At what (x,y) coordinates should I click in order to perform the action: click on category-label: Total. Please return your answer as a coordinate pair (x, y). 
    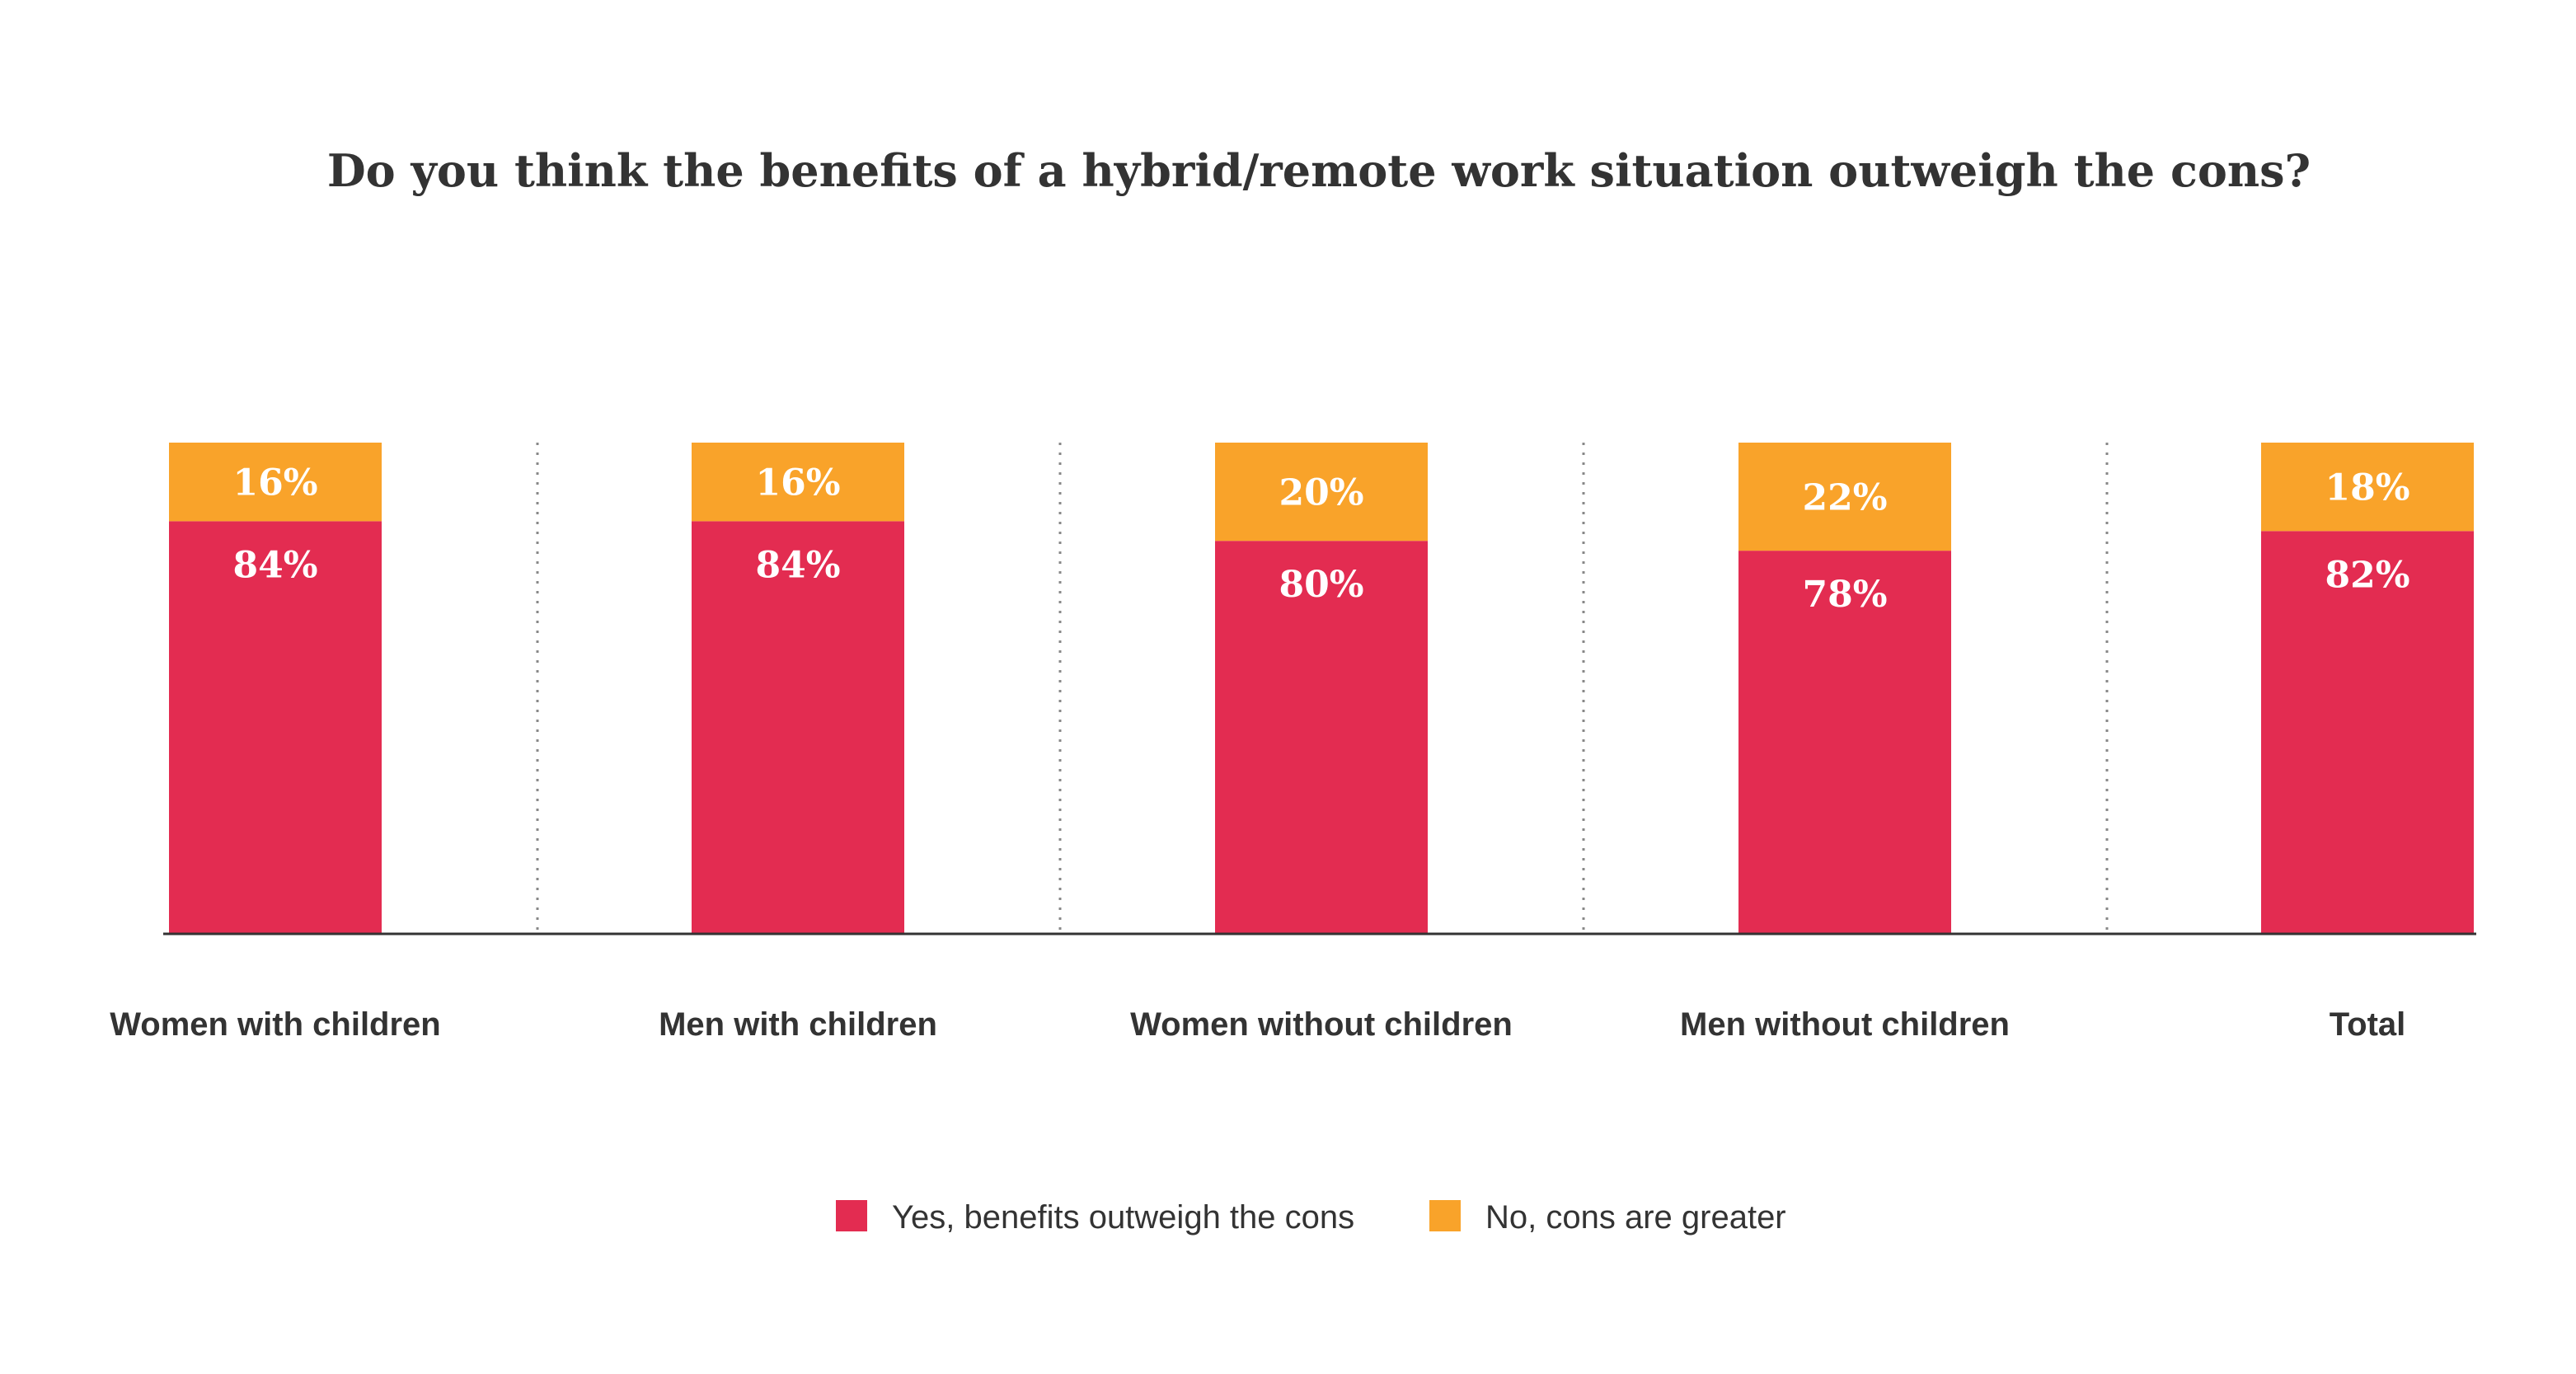
    Looking at the image, I should click on (2368, 1024).